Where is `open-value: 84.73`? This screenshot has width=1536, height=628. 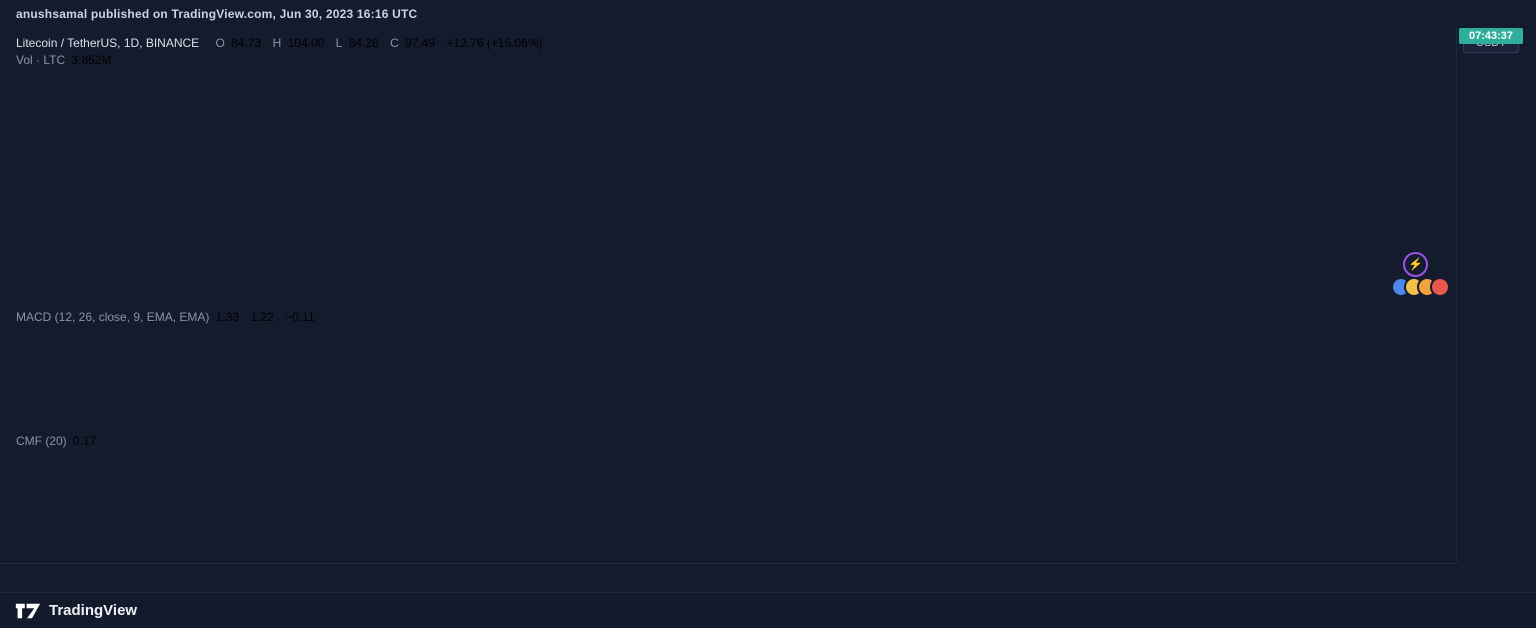 open-value: 84.73 is located at coordinates (246, 43).